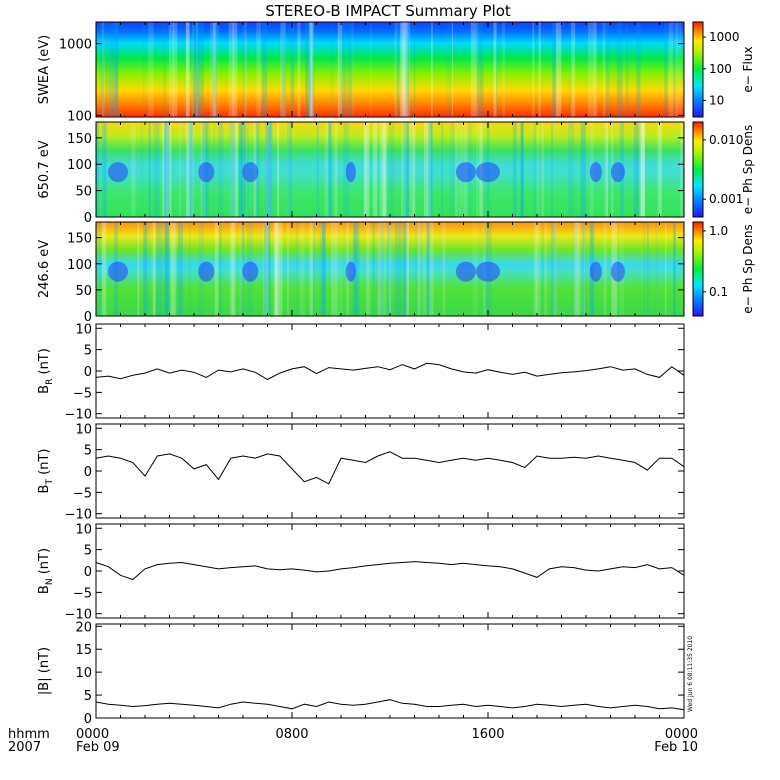 This screenshot has width=780, height=780. What do you see at coordinates (720, 69) in the screenshot?
I see `swea-colorbar-ticklabel: 100` at bounding box center [720, 69].